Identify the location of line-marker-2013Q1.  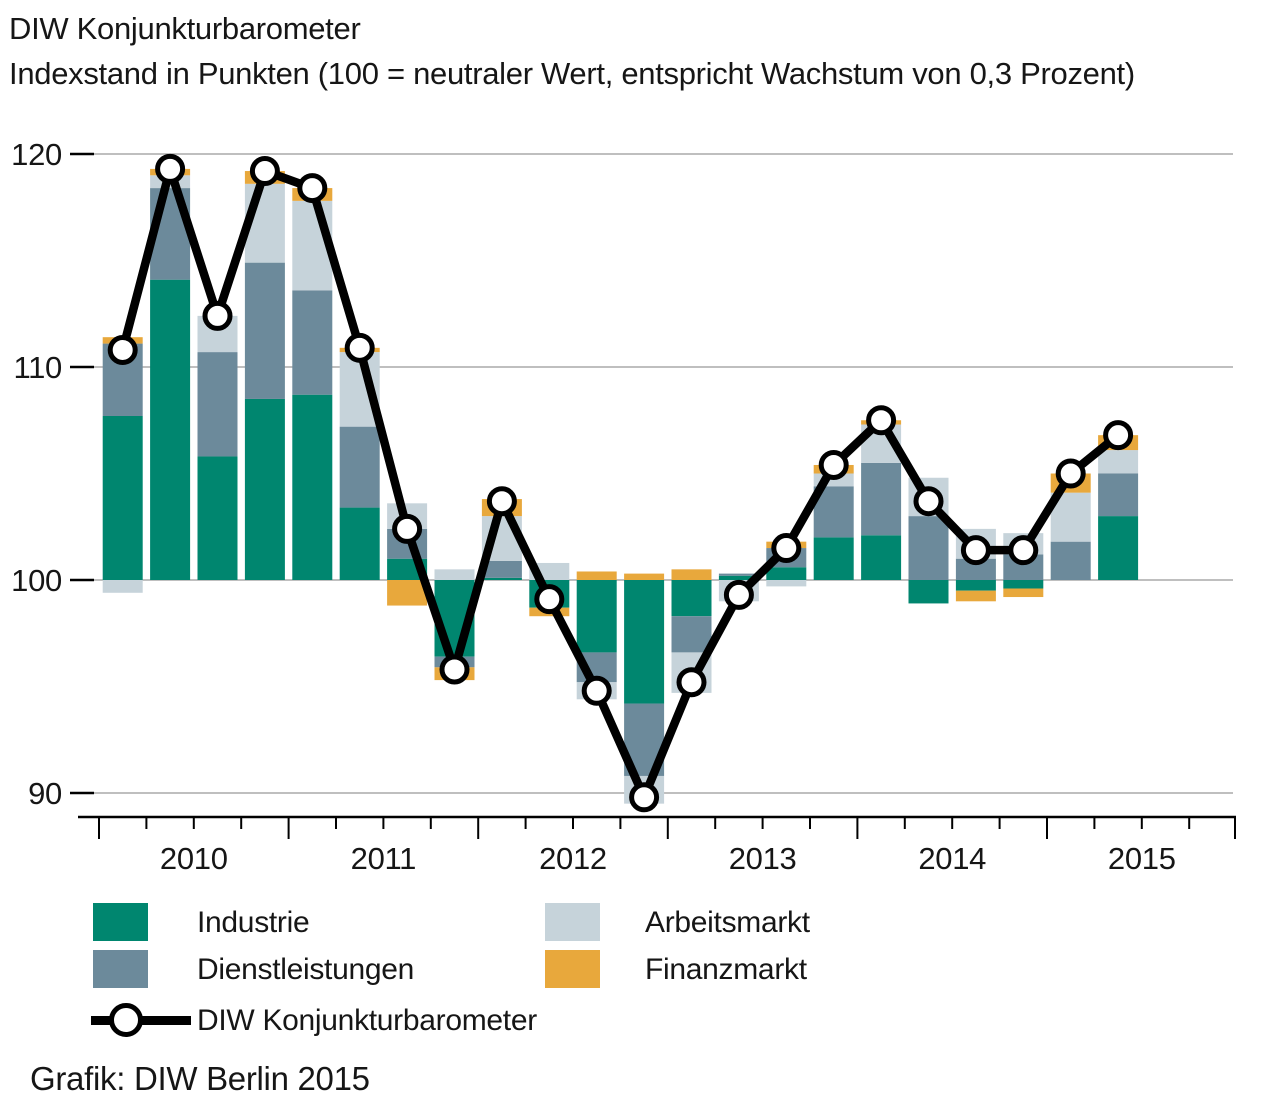
(691, 682).